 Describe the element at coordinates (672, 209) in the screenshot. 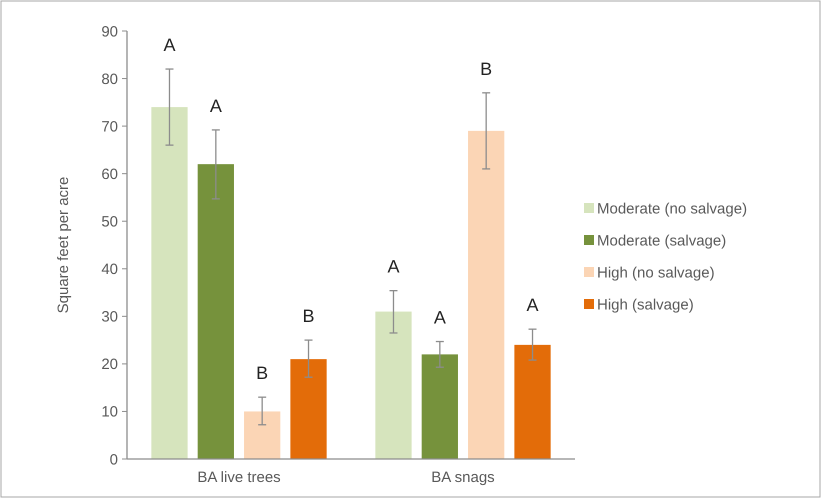

I see `legend-label: Moderate (no salvage)` at that location.